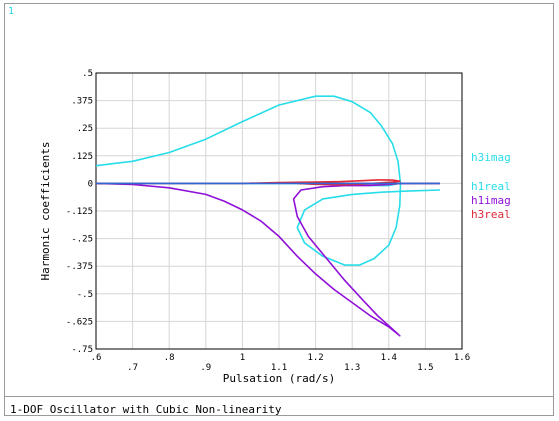 This screenshot has height=421, width=559. What do you see at coordinates (85, 129) in the screenshot?
I see `y-tick-label: .25` at bounding box center [85, 129].